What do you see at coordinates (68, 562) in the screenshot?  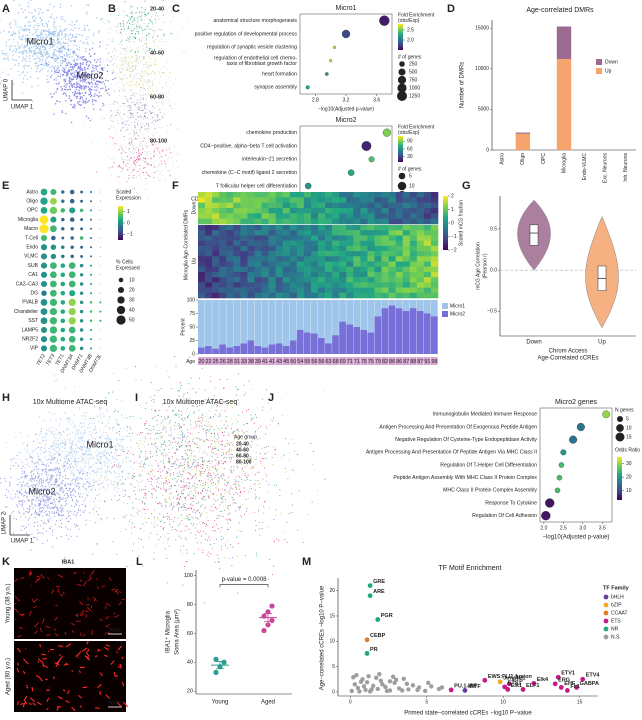 I see `label: IBA1` at bounding box center [68, 562].